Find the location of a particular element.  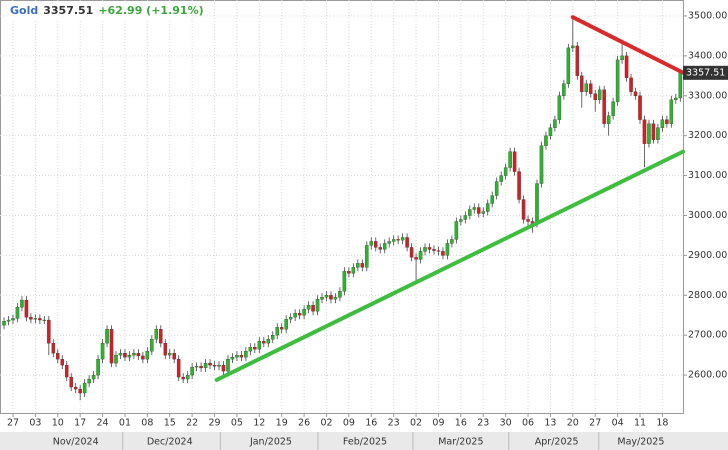

trend-line is located at coordinates (627, 45).